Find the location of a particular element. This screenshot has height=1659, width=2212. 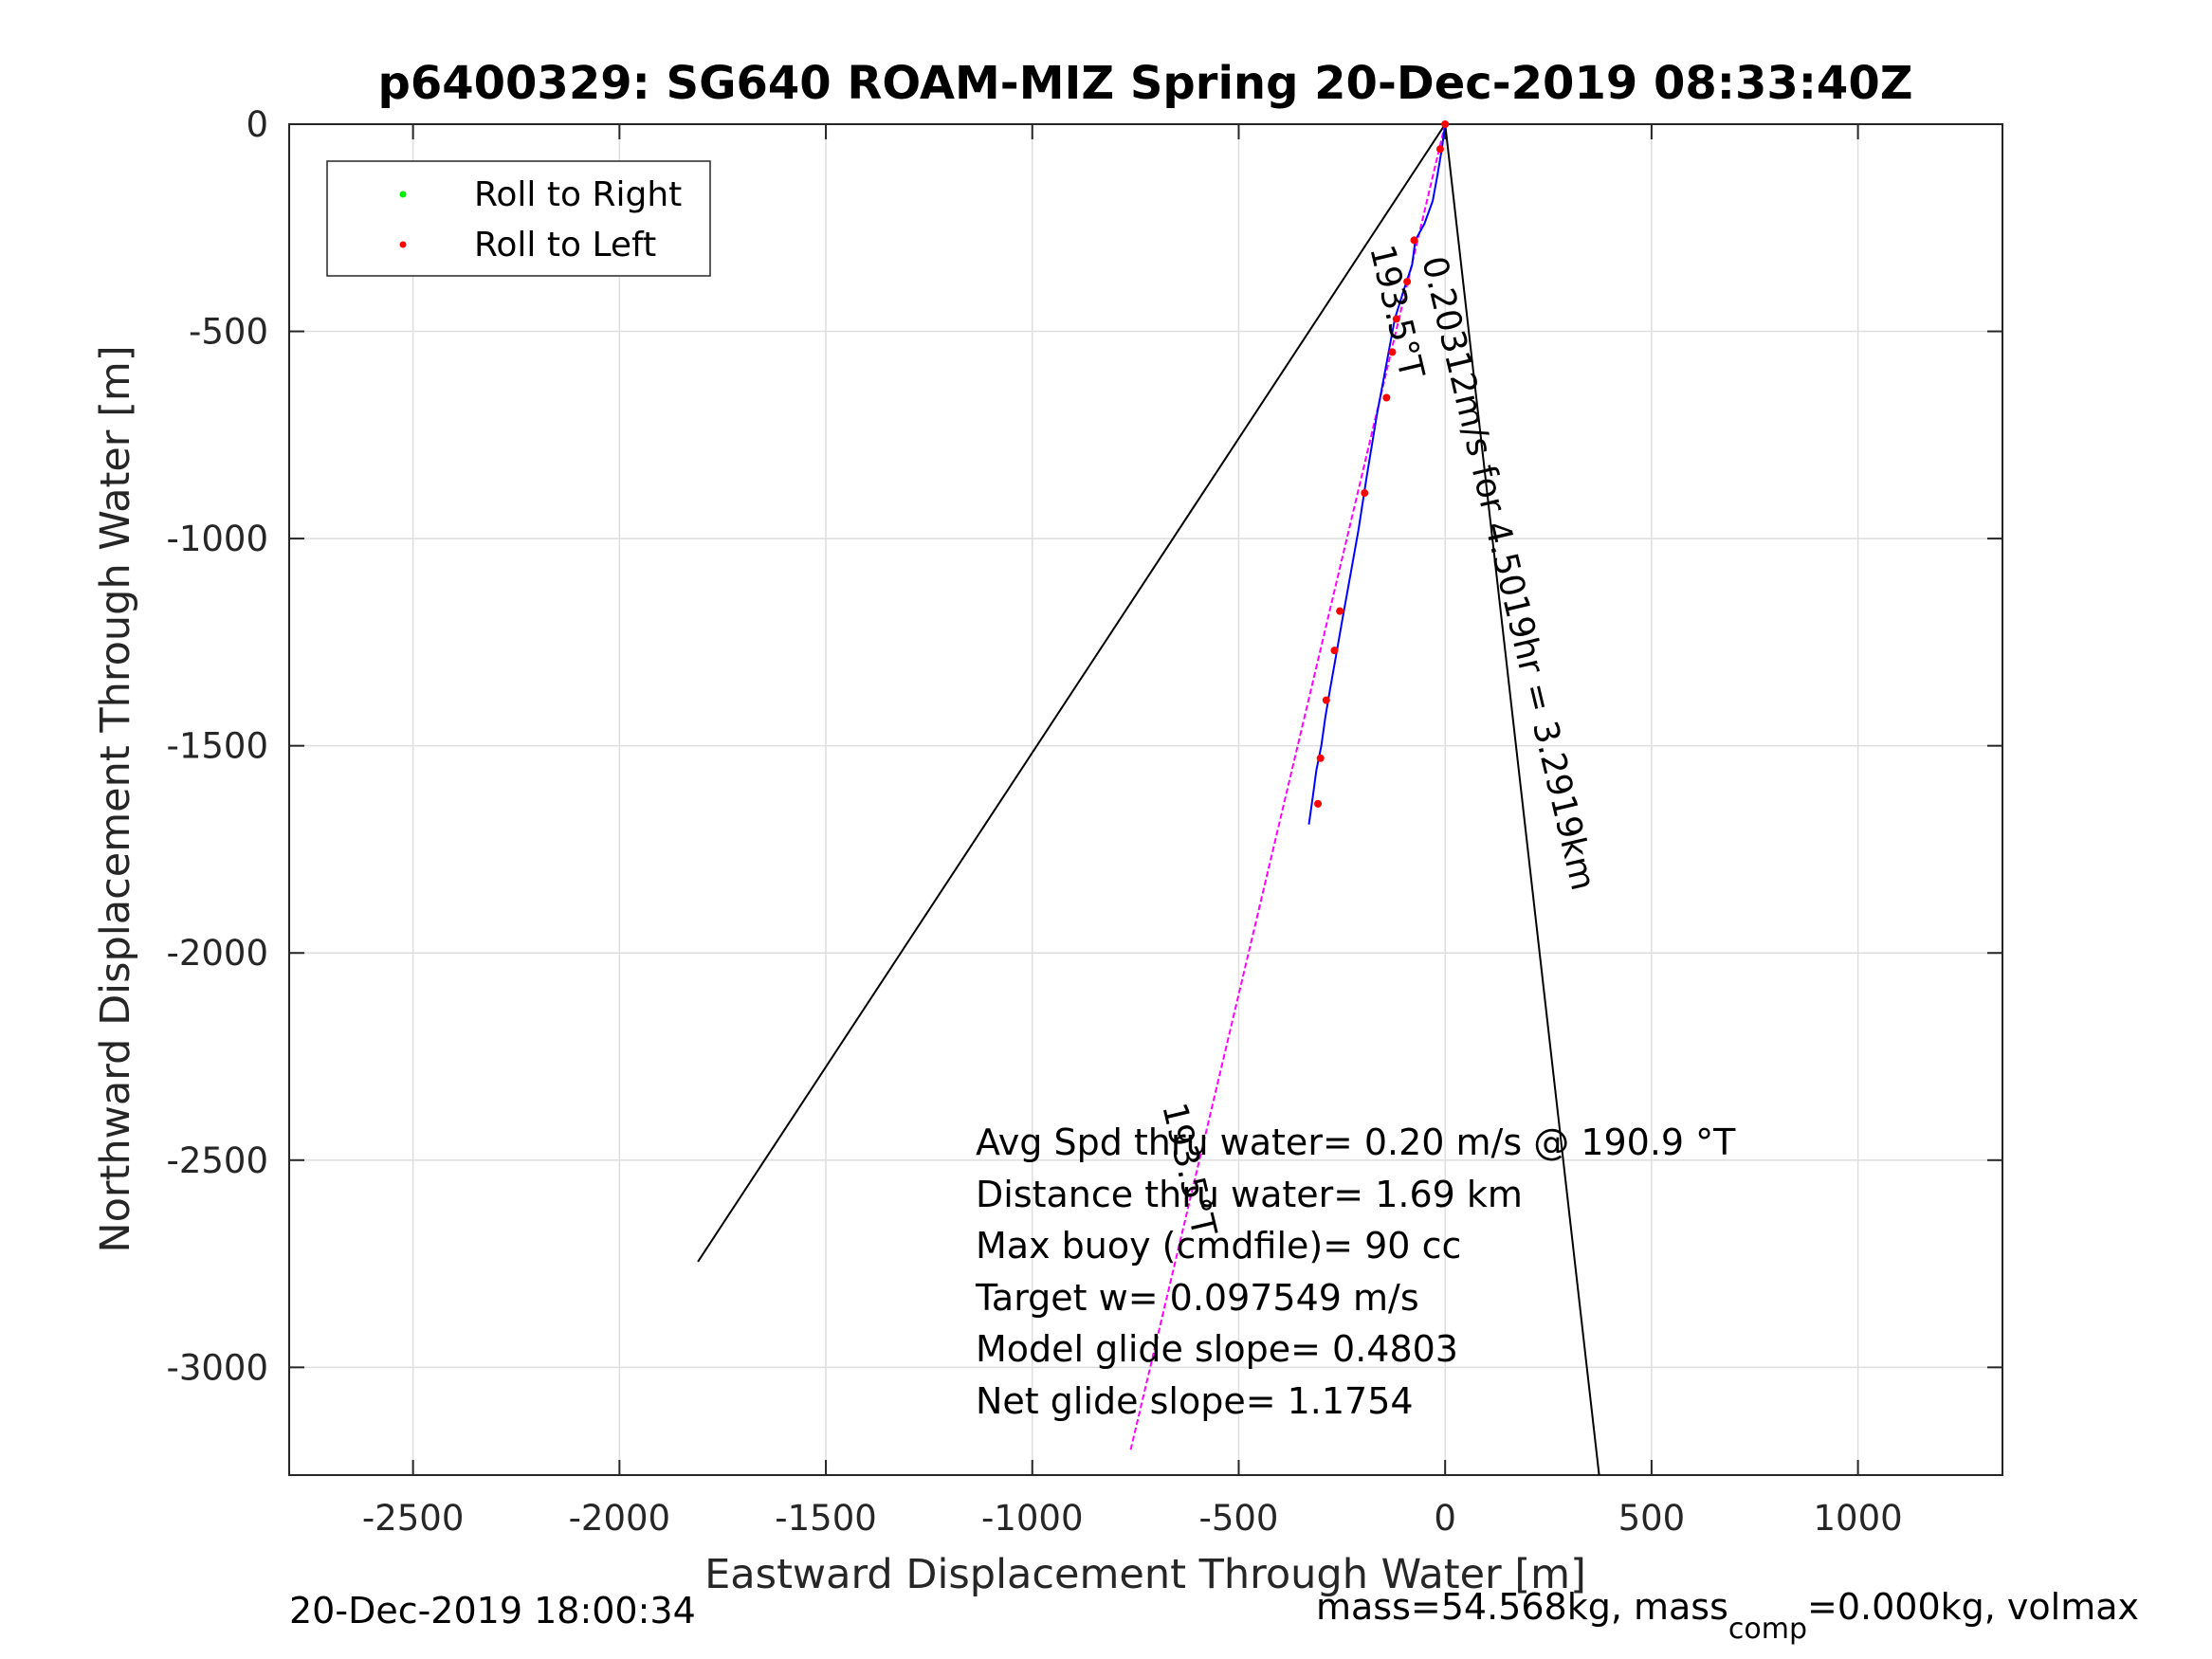

footer-mass-info: mass=54.568kg, masscomp=0.000kg, volmax is located at coordinates (1727, 1616).